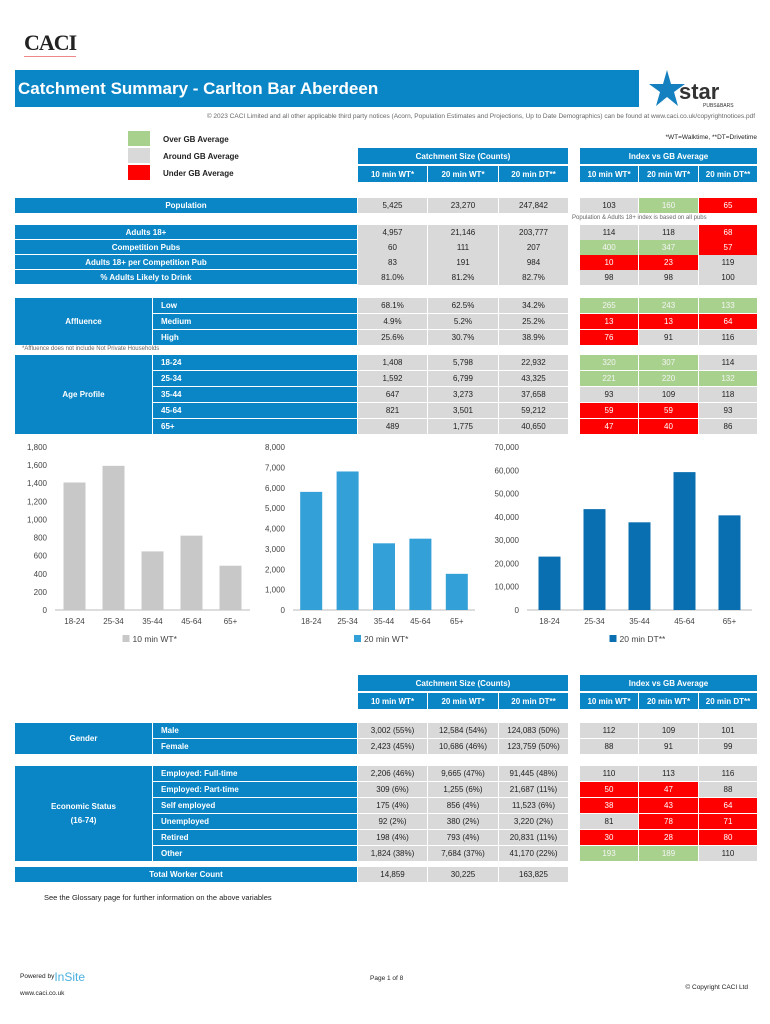 This screenshot has height=1024, width=770. Describe the element at coordinates (728, 337) in the screenshot. I see `index-cell: 116` at that location.